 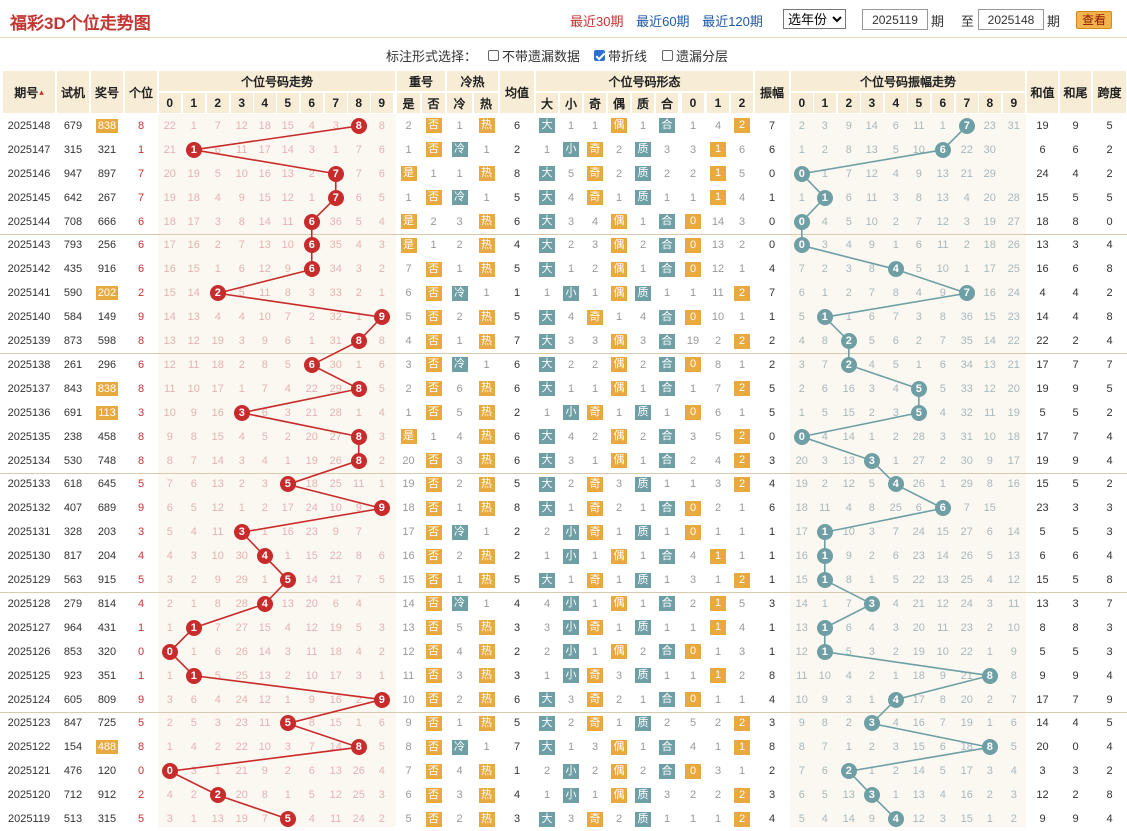 What do you see at coordinates (848, 675) in the screenshot?
I see `amp-miss-cell: 4` at bounding box center [848, 675].